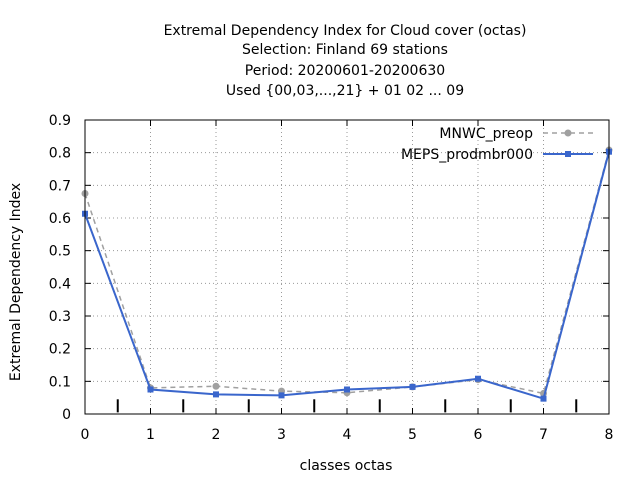 Image resolution: width=640 pixels, height=480 pixels. What do you see at coordinates (478, 435) in the screenshot?
I see `x-tick-label: 6` at bounding box center [478, 435].